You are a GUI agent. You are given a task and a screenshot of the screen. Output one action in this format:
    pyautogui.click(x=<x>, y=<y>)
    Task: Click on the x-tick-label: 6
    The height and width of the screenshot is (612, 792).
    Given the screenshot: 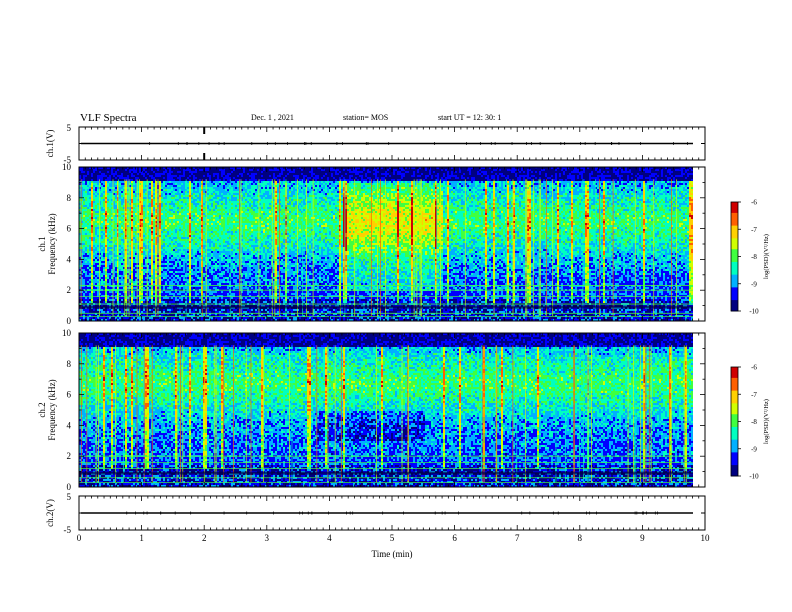 What is the action you would take?
    pyautogui.click(x=454, y=538)
    